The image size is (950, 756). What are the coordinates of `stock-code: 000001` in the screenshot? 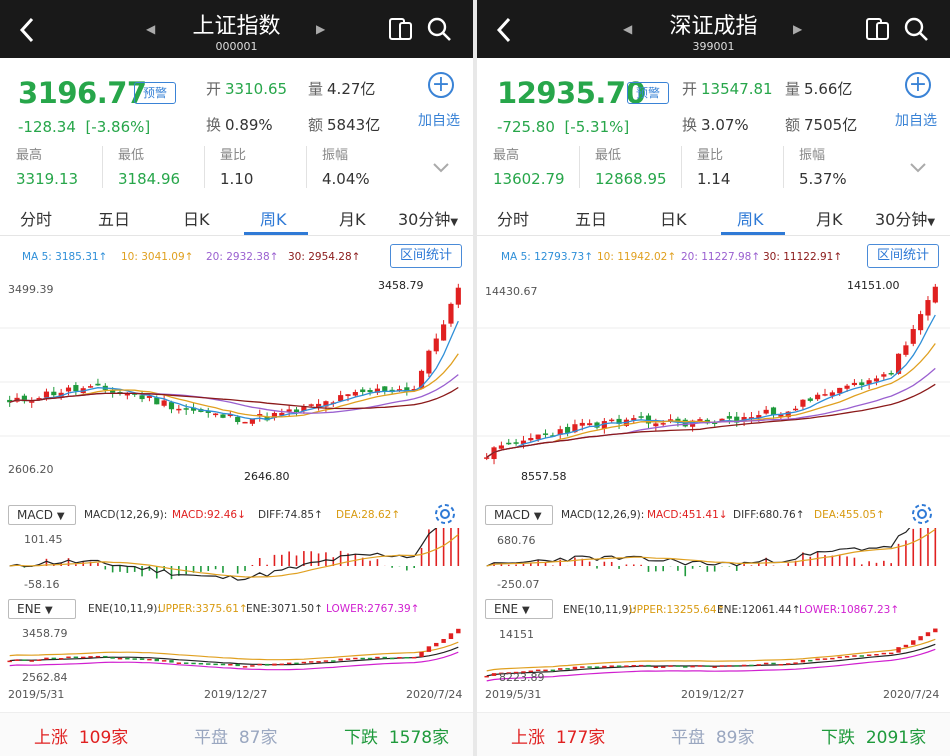 It's located at (236, 46).